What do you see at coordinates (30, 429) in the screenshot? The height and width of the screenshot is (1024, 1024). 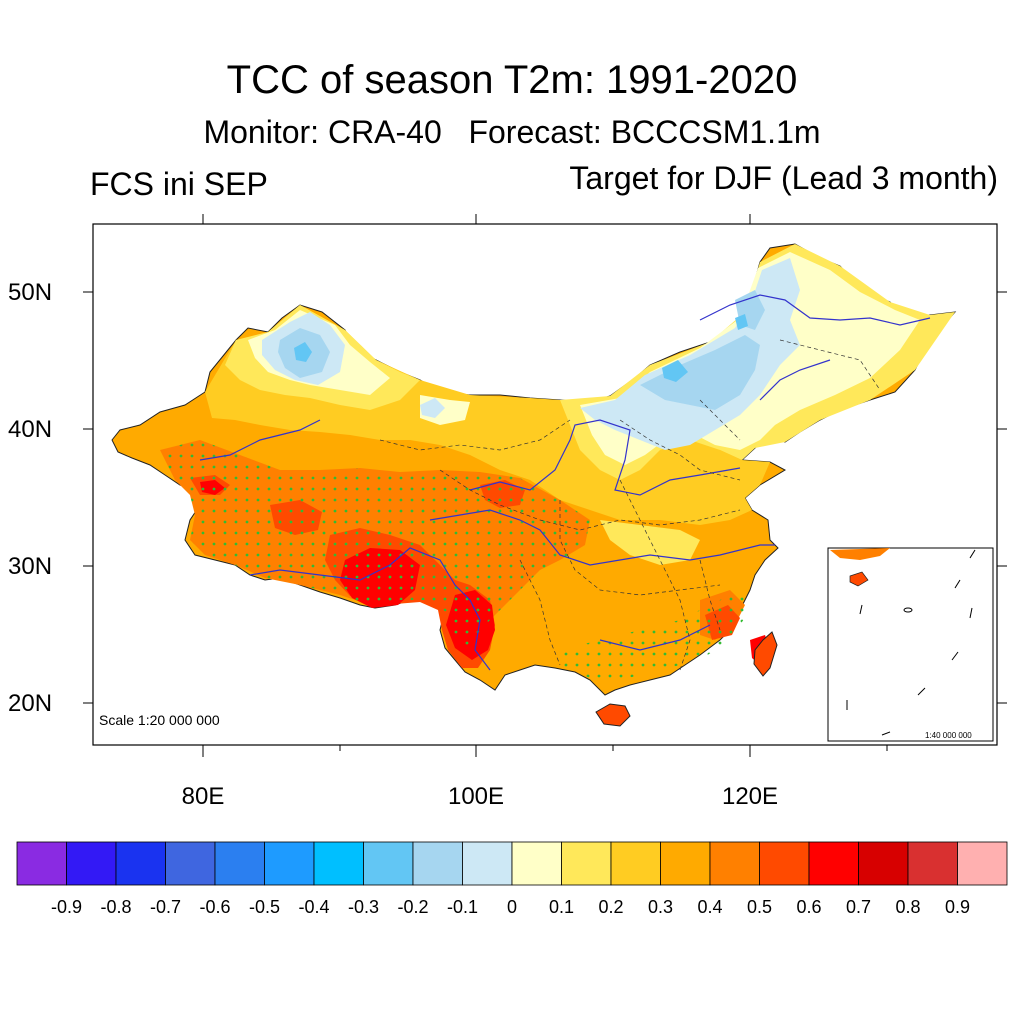 I see `lat-label-40n: 40N` at bounding box center [30, 429].